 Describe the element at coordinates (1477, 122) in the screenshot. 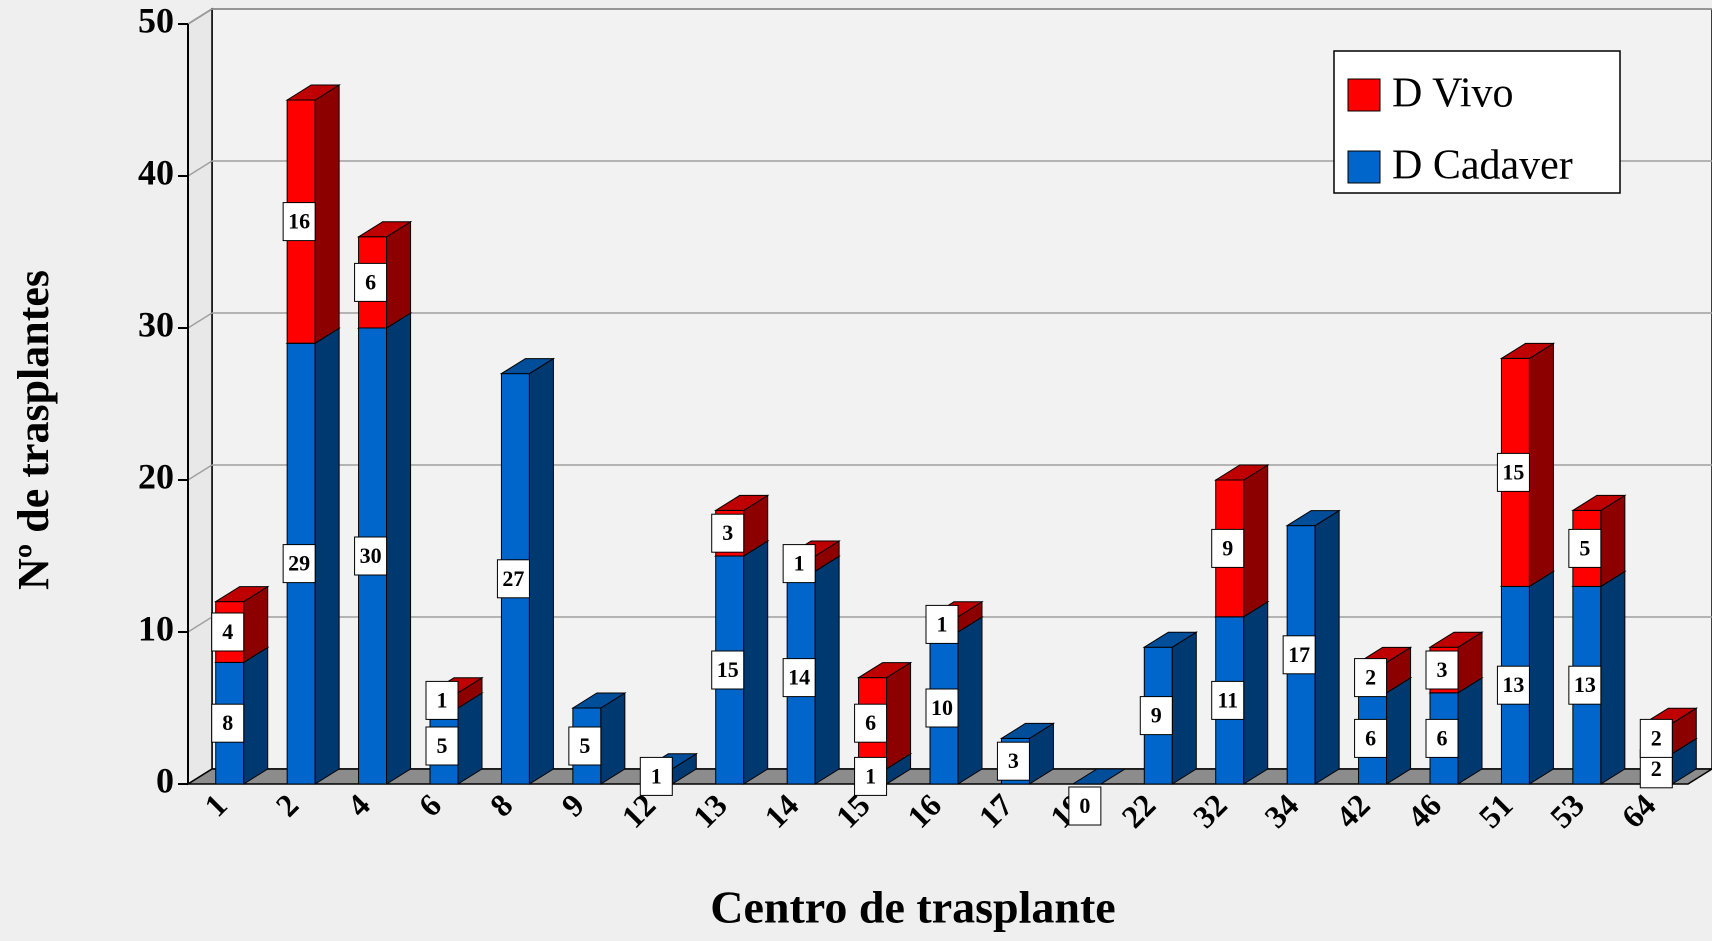

I see `legend-box` at that location.